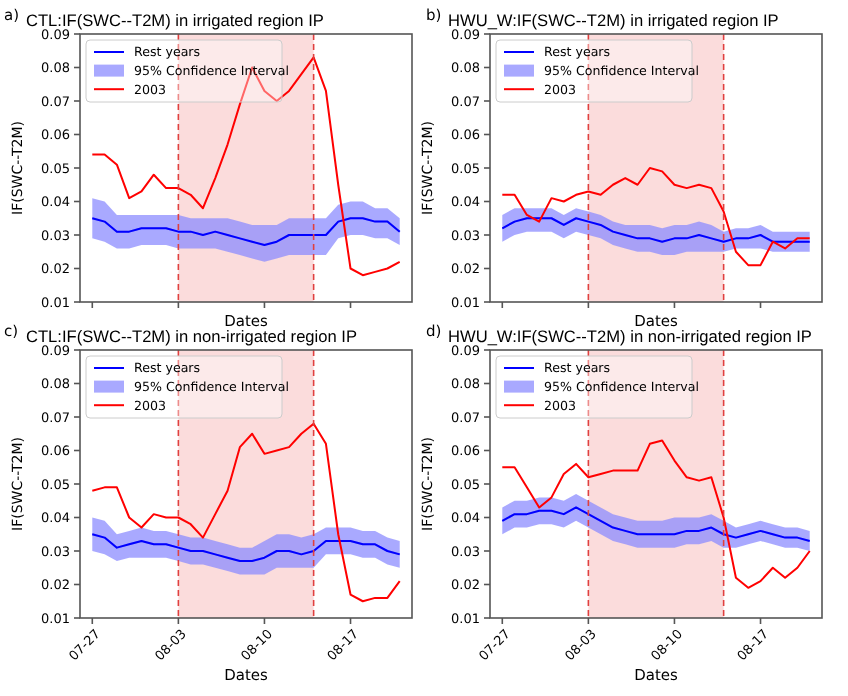 This screenshot has width=848, height=696. I want to click on chart-title: HWU_W:IF(SWC--T2M) in non-irrigated region IP, so click(630, 336).